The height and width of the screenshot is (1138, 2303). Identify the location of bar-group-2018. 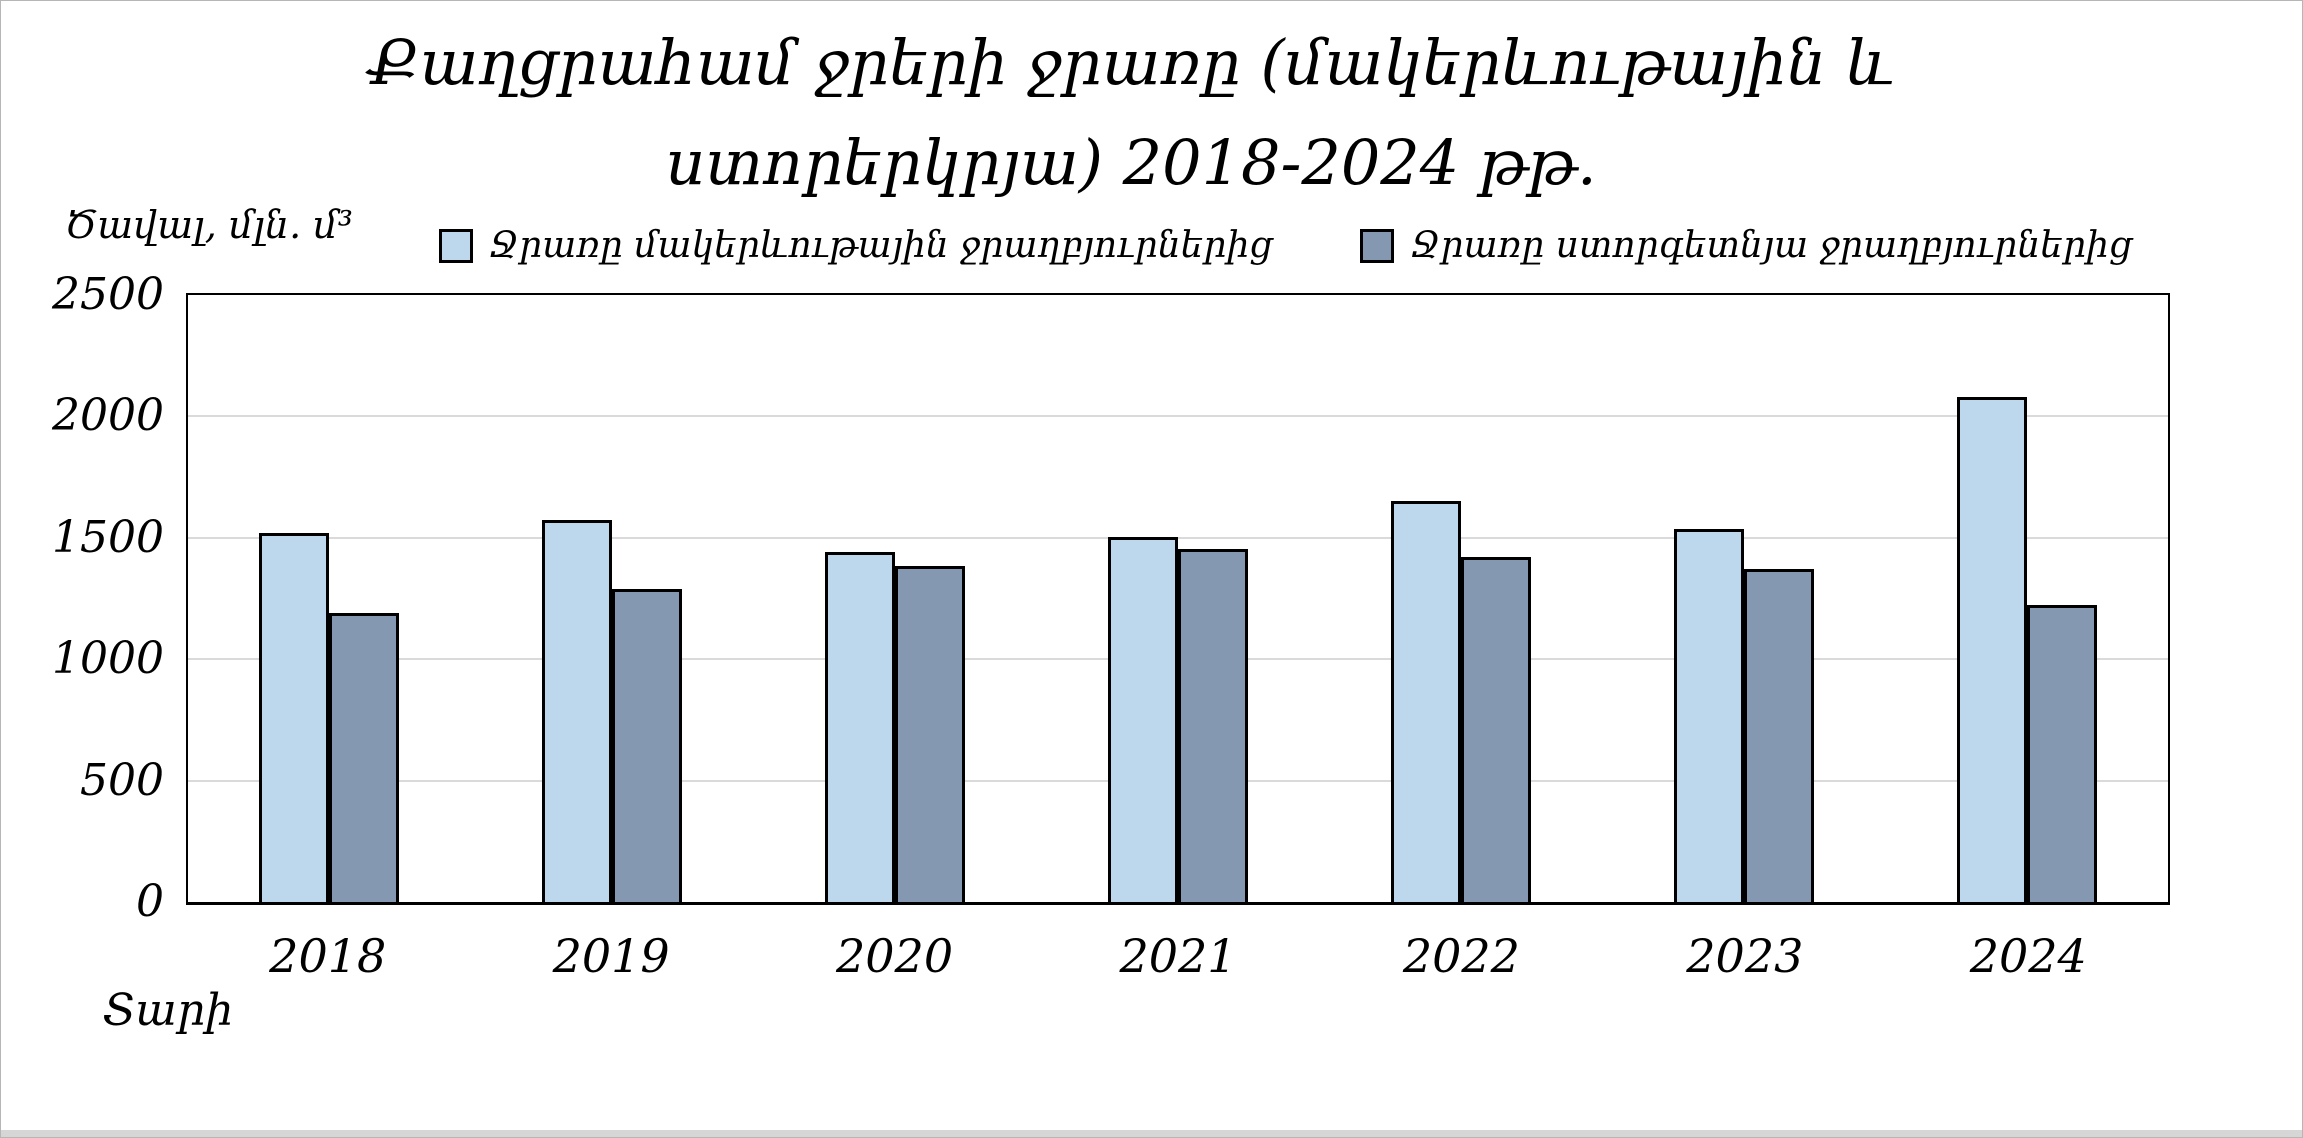
(329, 598).